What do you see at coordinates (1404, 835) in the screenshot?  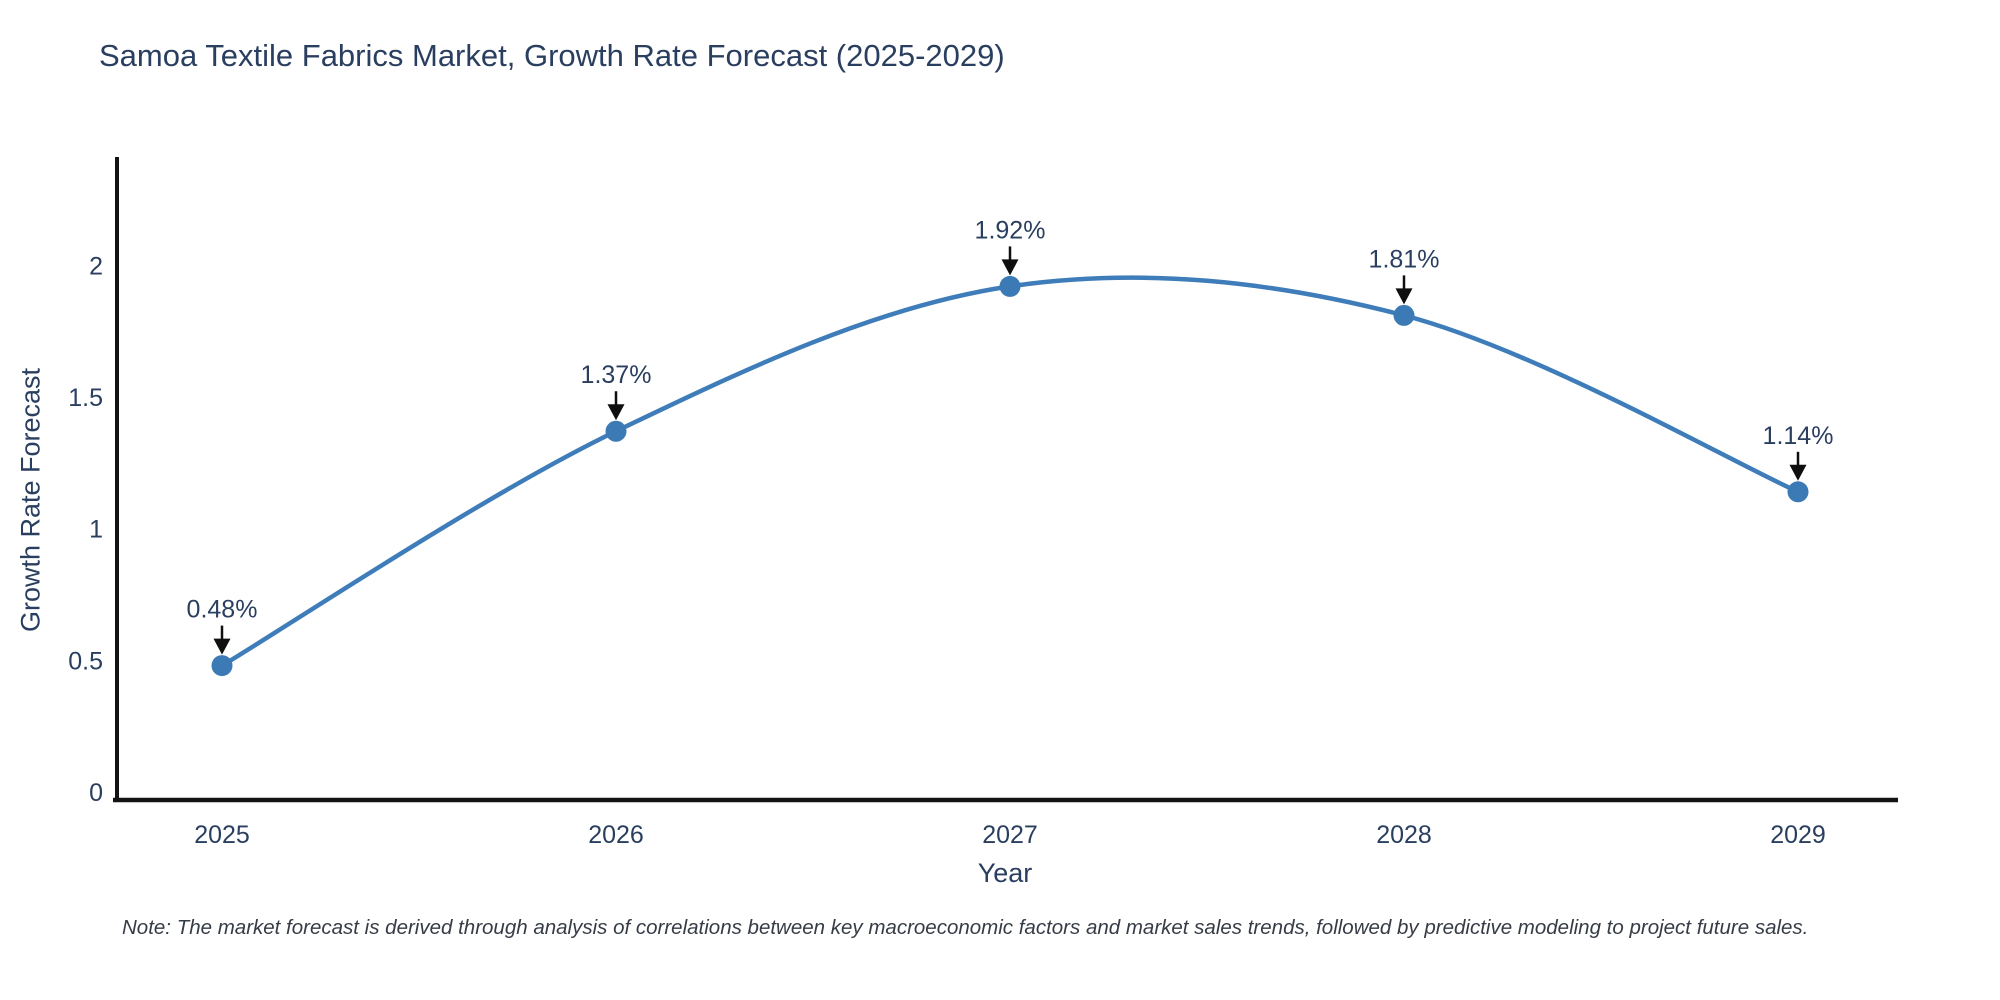 I see `x-tick-label: 2028` at bounding box center [1404, 835].